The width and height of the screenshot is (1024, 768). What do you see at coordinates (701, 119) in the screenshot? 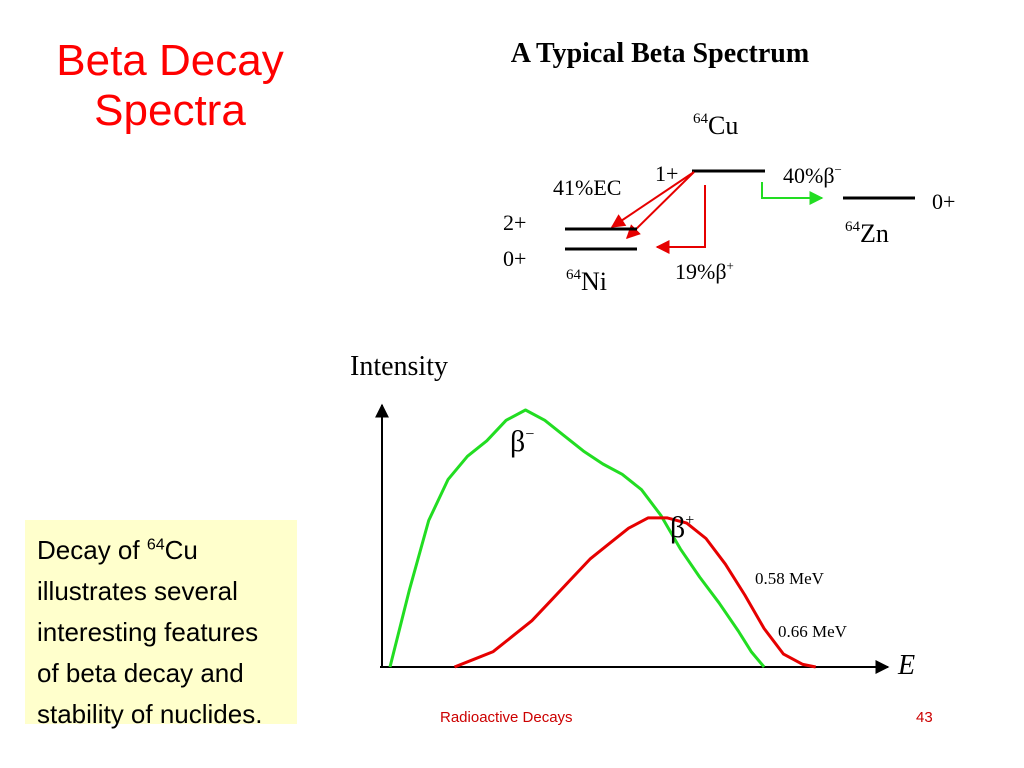
I see `cu-mass: 64` at bounding box center [701, 119].